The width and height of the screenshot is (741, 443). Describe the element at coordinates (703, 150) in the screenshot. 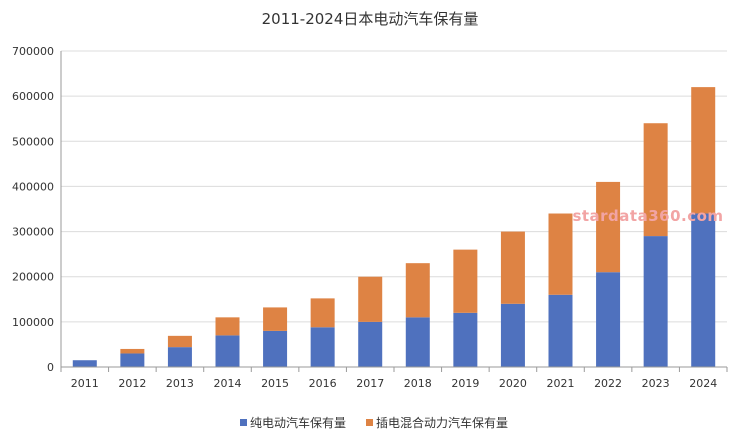

I see `bar-phev-2024` at that location.